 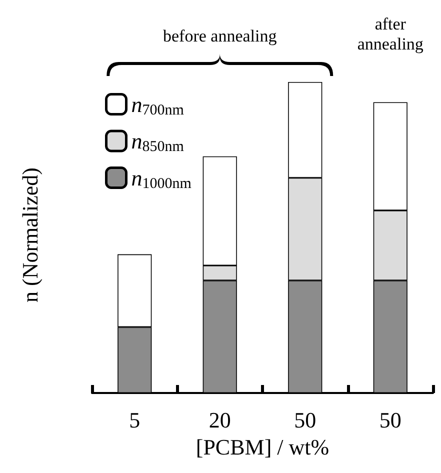 I want to click on text: after annealing, so click(x=390, y=34).